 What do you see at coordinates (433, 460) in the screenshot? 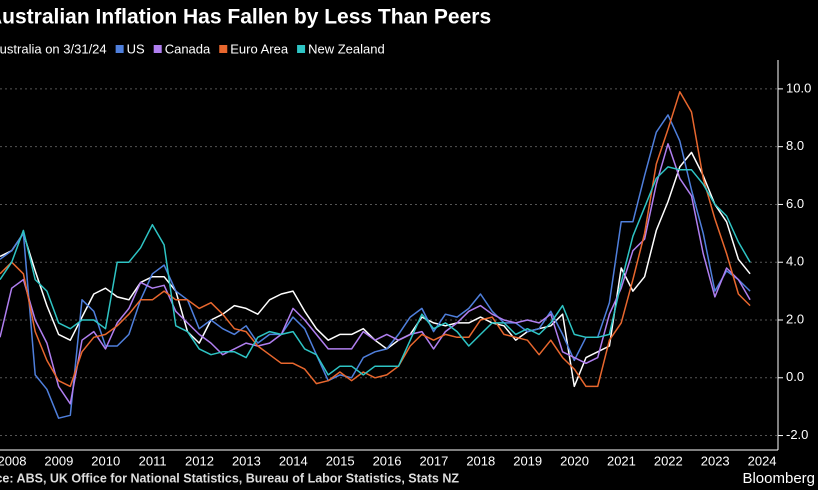
I see `x-tick-label: 2017` at bounding box center [433, 460].